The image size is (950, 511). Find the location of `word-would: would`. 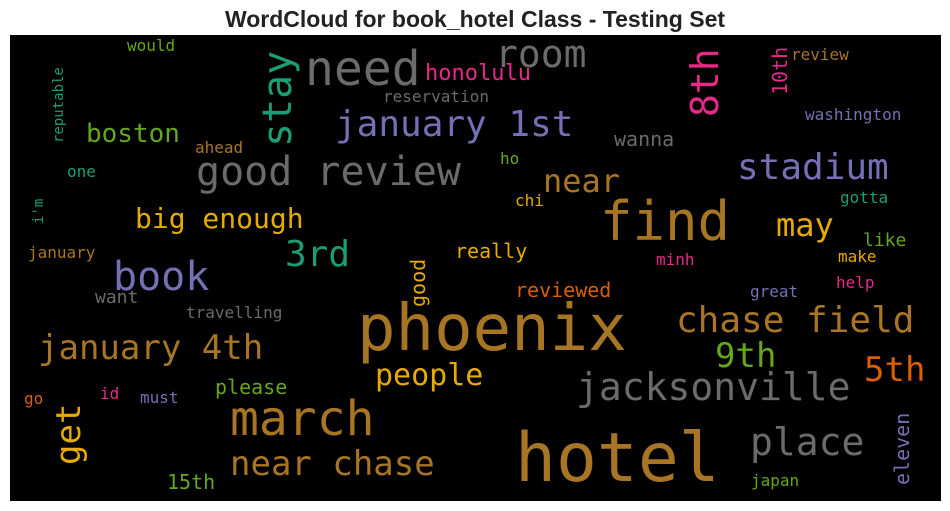

word-would: would is located at coordinates (151, 45).